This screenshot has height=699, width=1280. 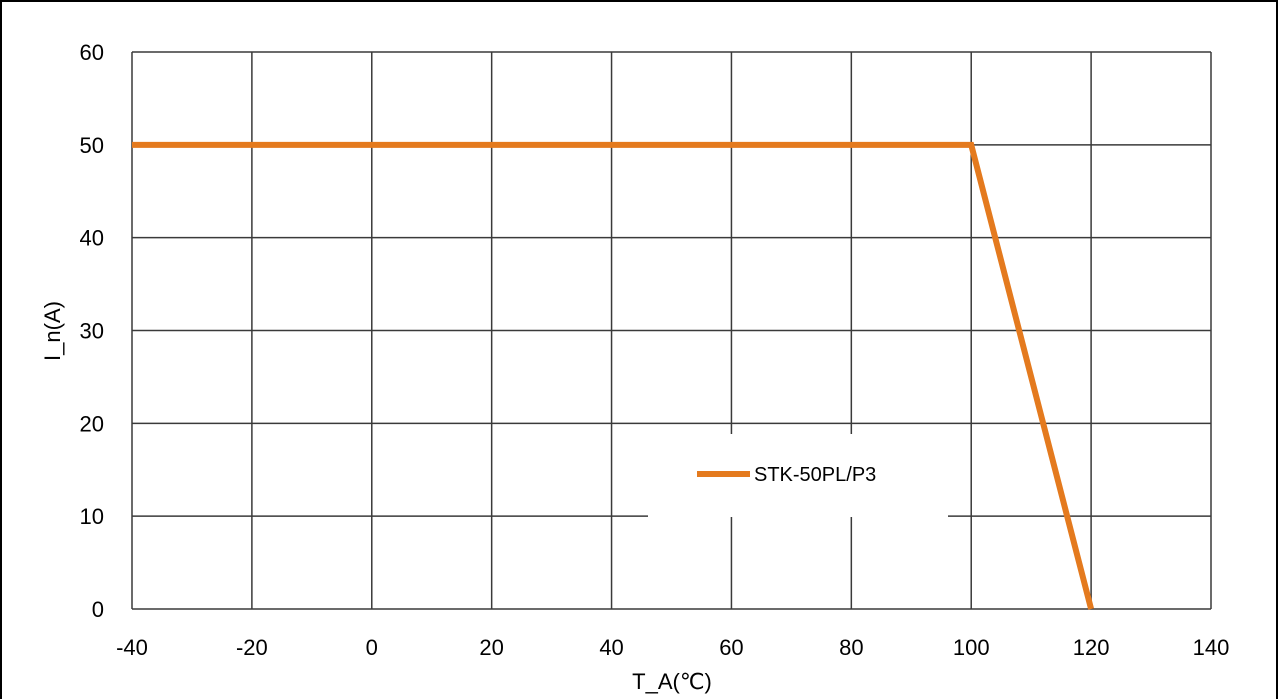 What do you see at coordinates (252, 647) in the screenshot?
I see `x-tick-label: -20` at bounding box center [252, 647].